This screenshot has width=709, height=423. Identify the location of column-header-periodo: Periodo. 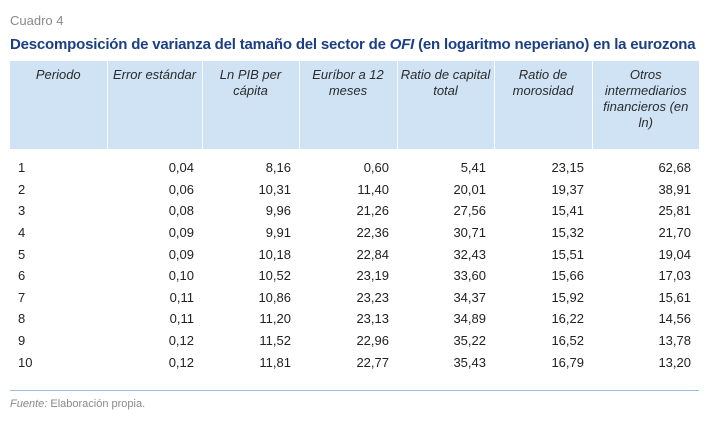
(58, 105).